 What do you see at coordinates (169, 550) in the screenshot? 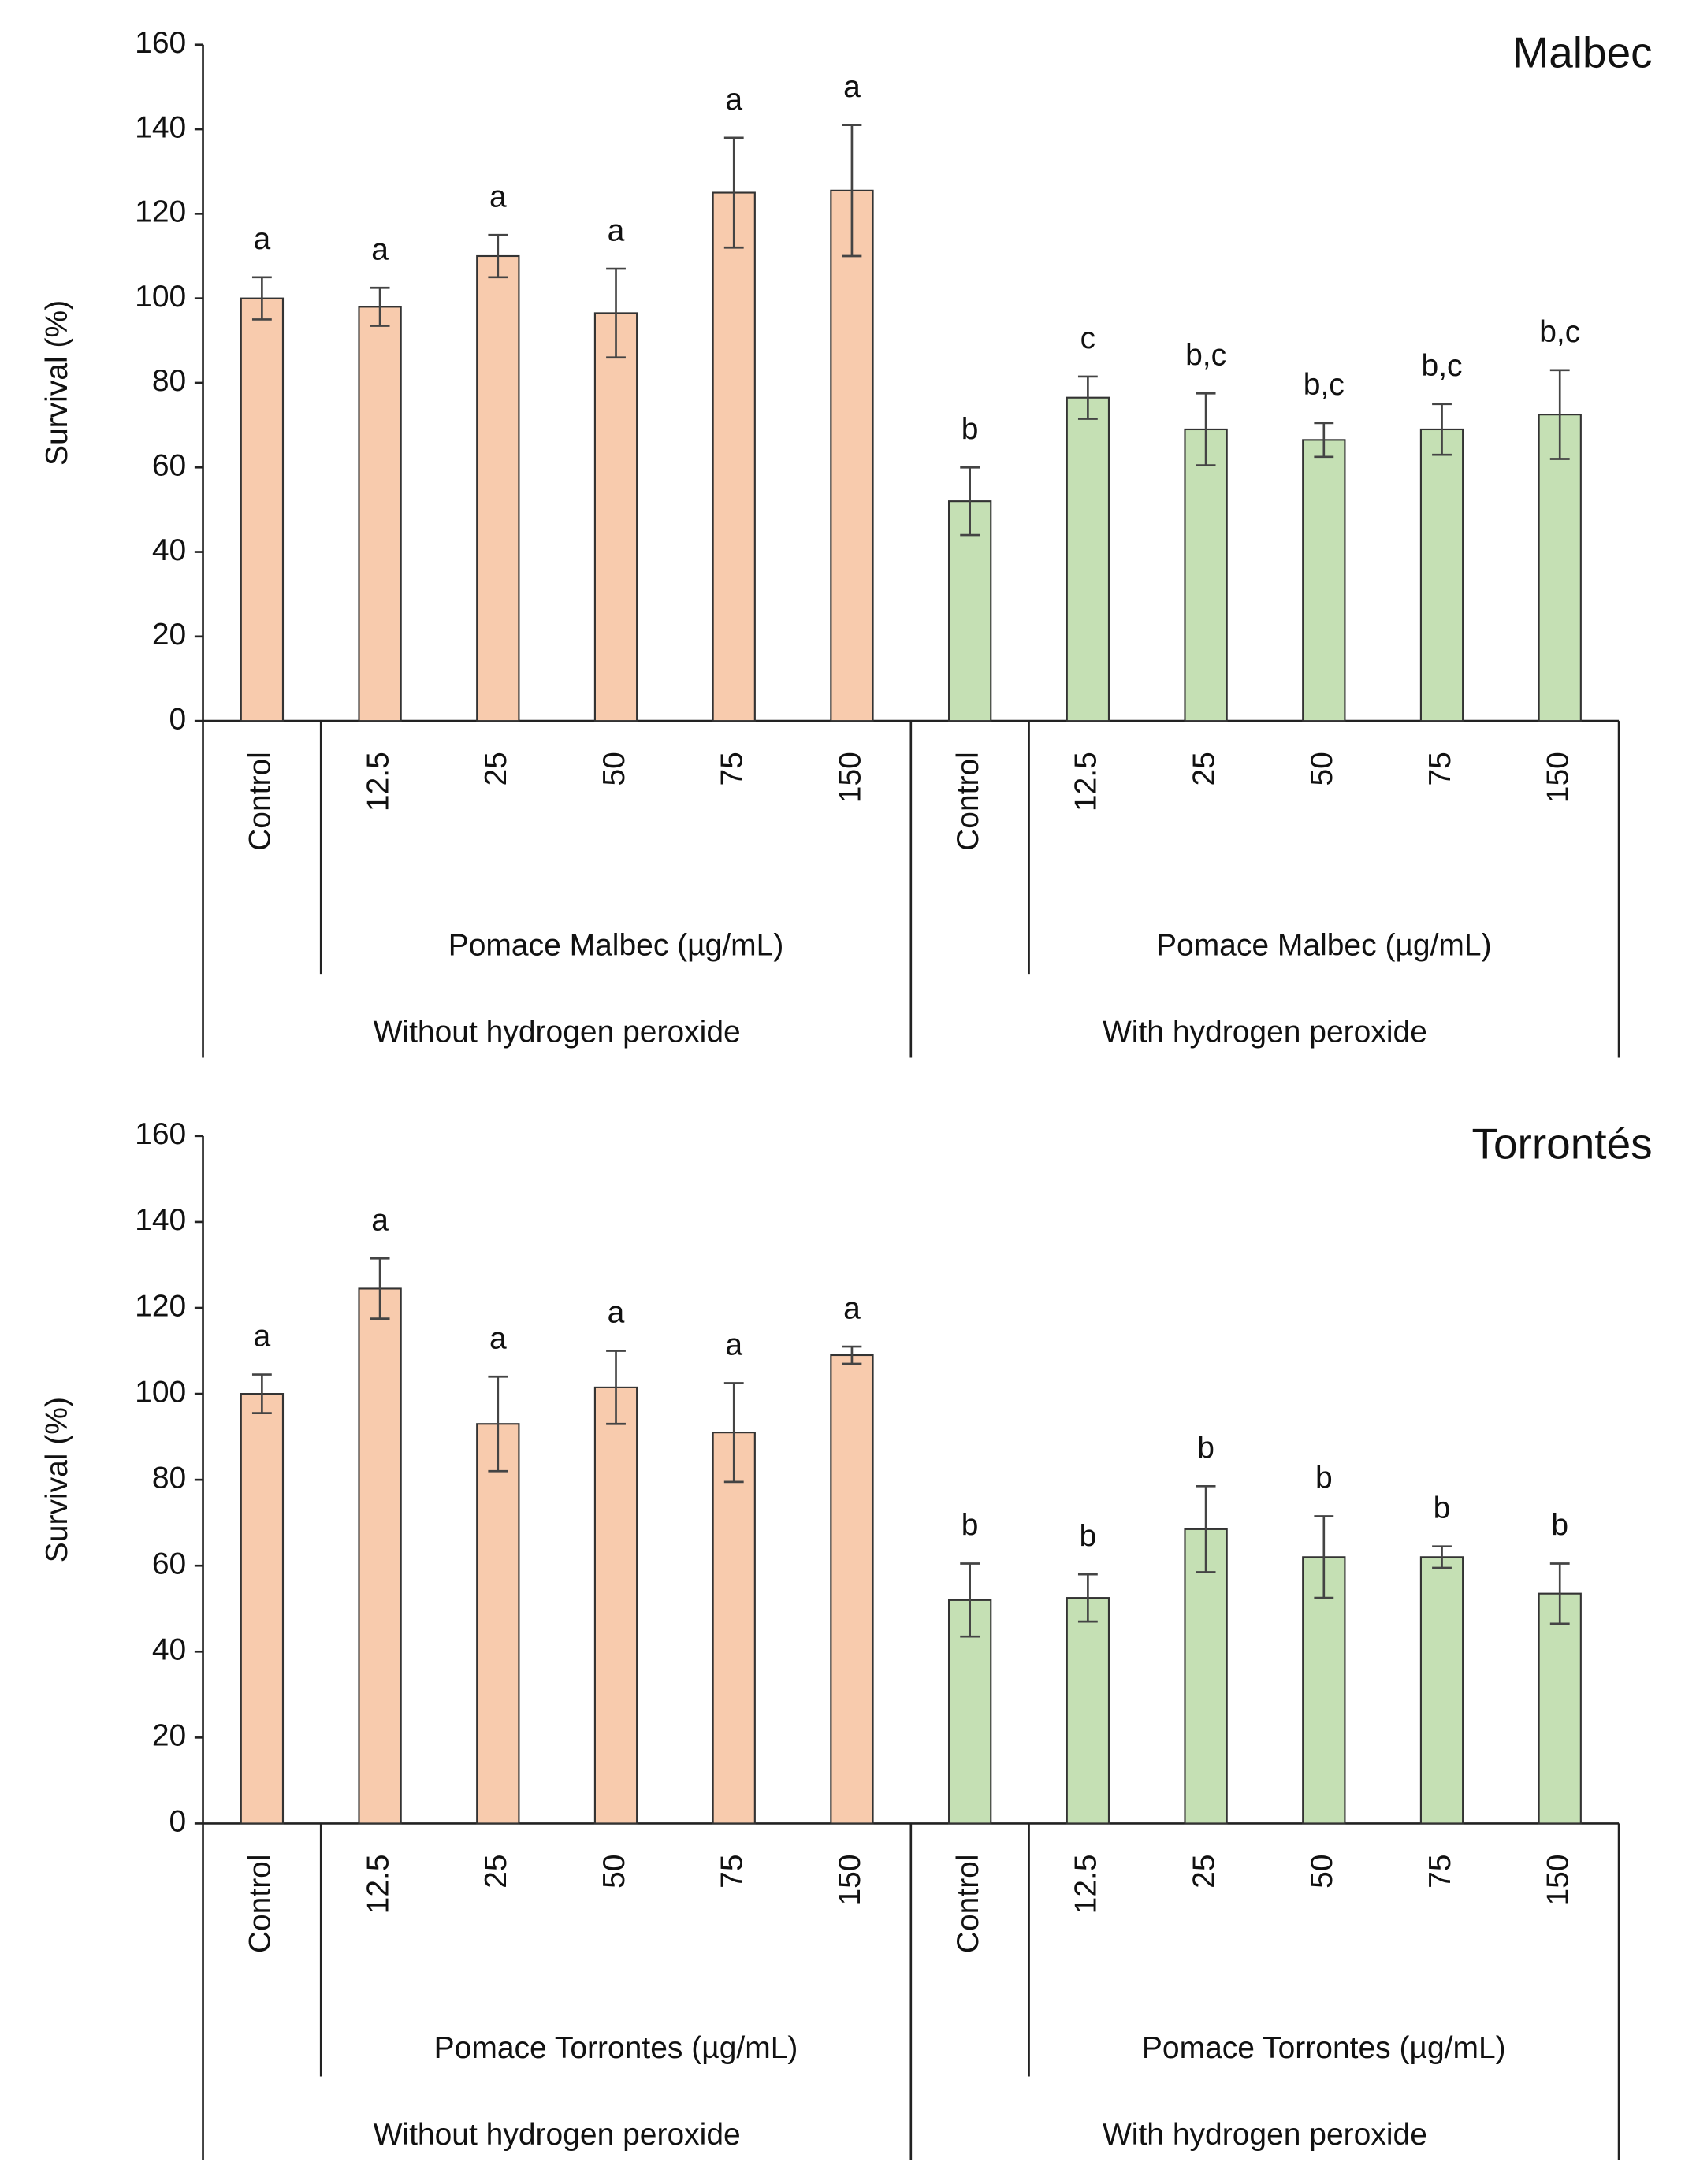
I see `y-tick-label: 40` at bounding box center [169, 550].